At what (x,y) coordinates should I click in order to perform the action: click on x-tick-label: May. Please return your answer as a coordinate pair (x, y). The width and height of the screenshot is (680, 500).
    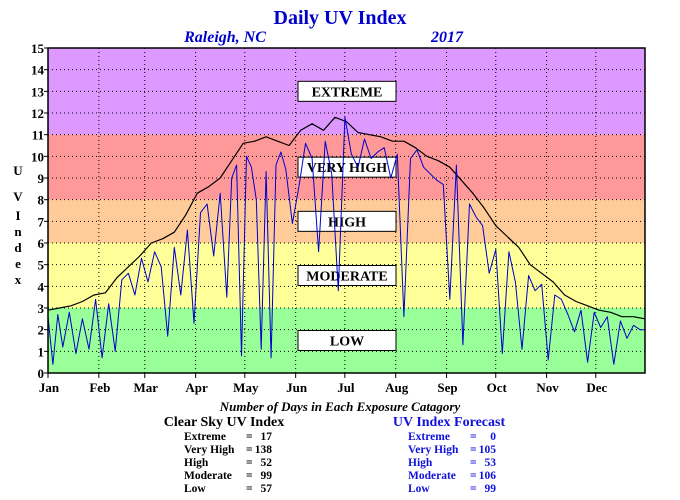
    Looking at the image, I should click on (246, 387).